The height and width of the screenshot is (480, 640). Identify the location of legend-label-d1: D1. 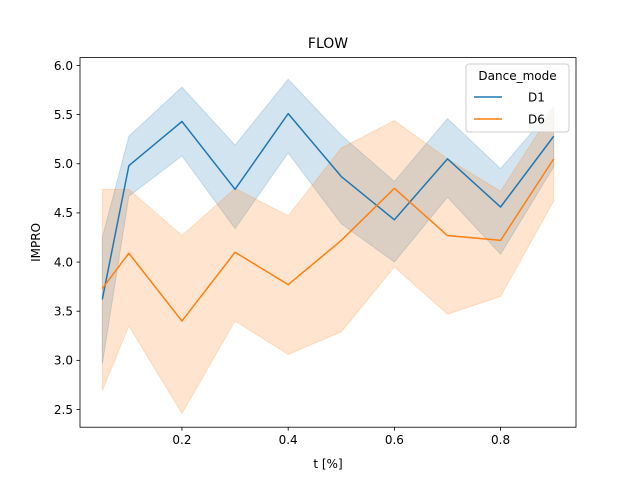
(536, 97).